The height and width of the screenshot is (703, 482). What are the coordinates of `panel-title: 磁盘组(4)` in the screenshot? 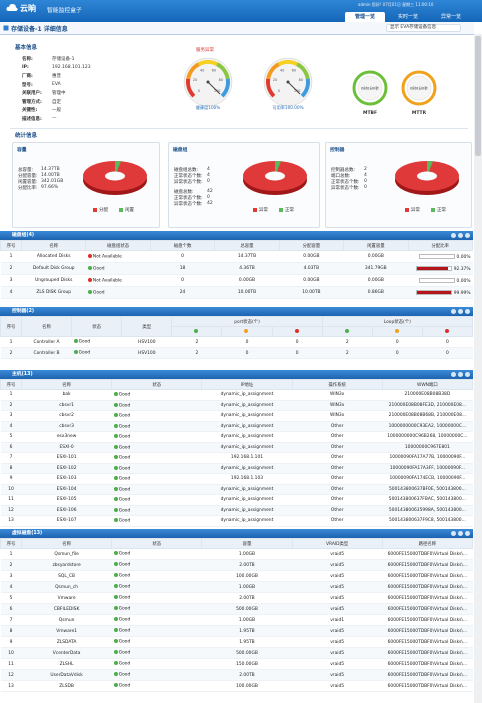 It's located at (23, 235).